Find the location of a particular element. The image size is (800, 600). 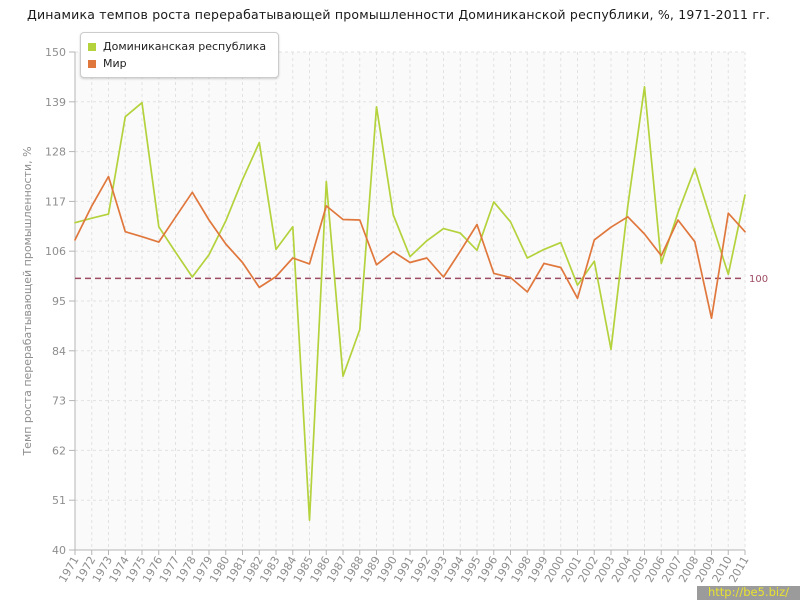

watermark-link: http://be5.biz/ is located at coordinates (748, 592).